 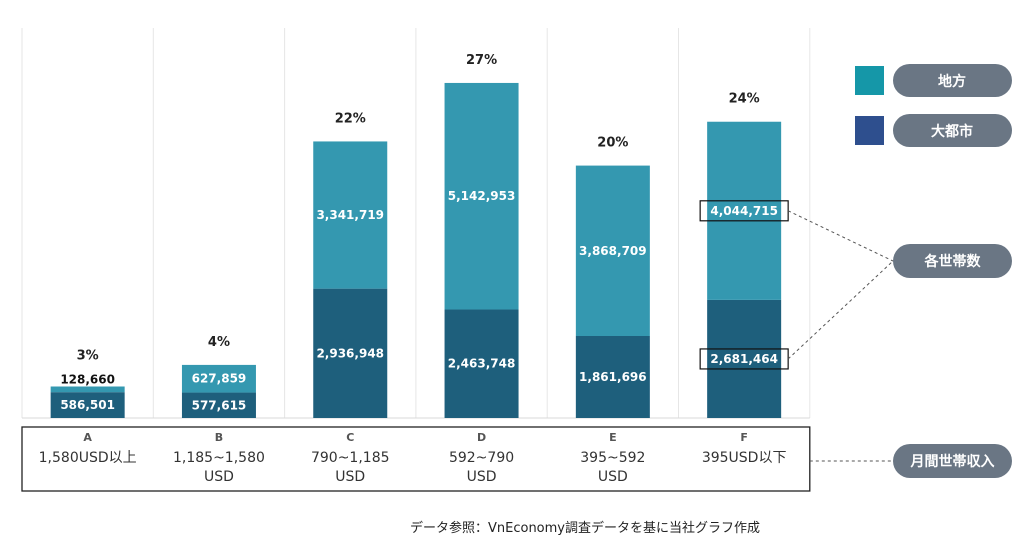 What do you see at coordinates (585, 528) in the screenshot?
I see `source-note: データ参照：VnEconomy調査データを基に当社グラフ作成` at bounding box center [585, 528].